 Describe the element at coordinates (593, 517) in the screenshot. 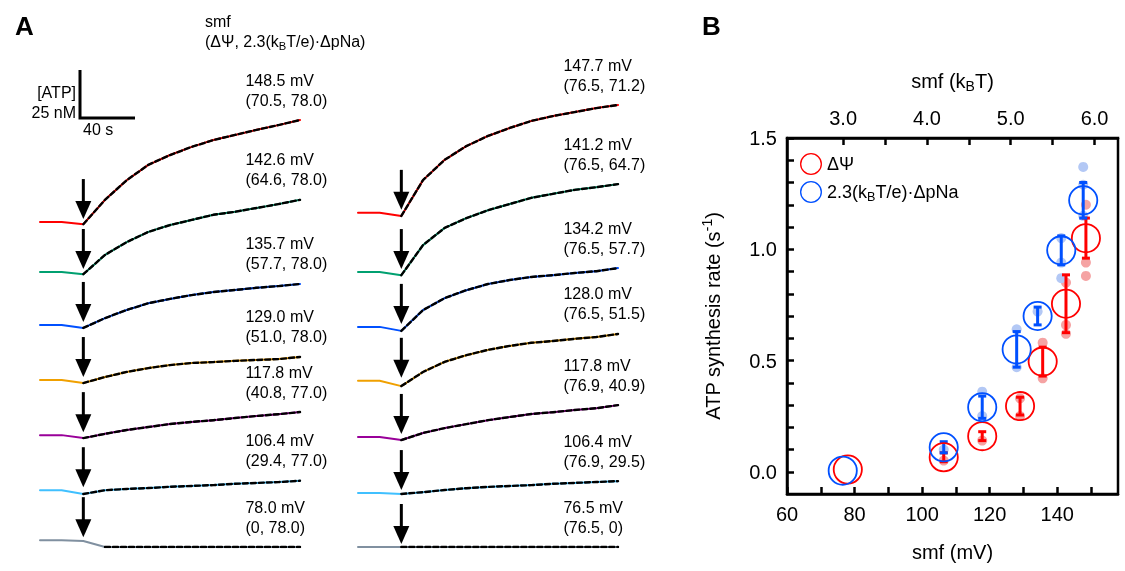

I see `annotation: 76.5 mV (76.5, 0)` at that location.